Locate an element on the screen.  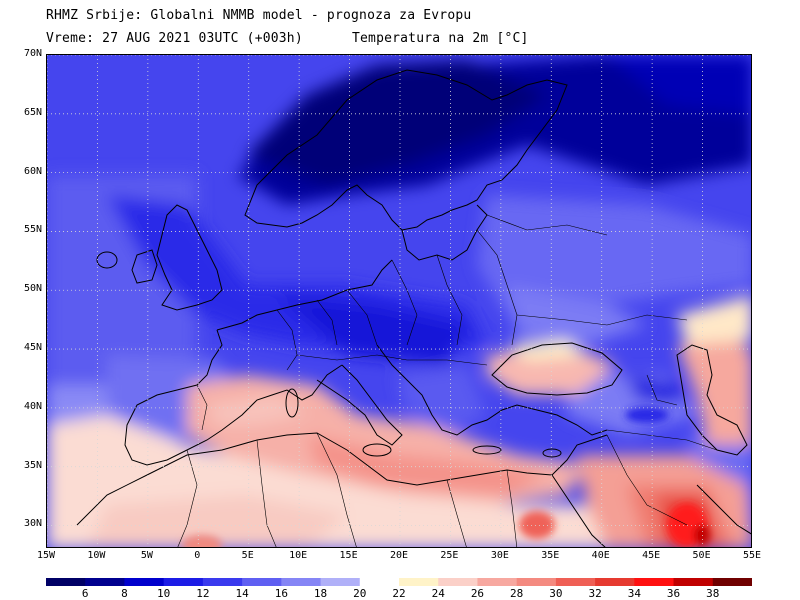
lon-tick-label: 50E is located at coordinates (701, 555).